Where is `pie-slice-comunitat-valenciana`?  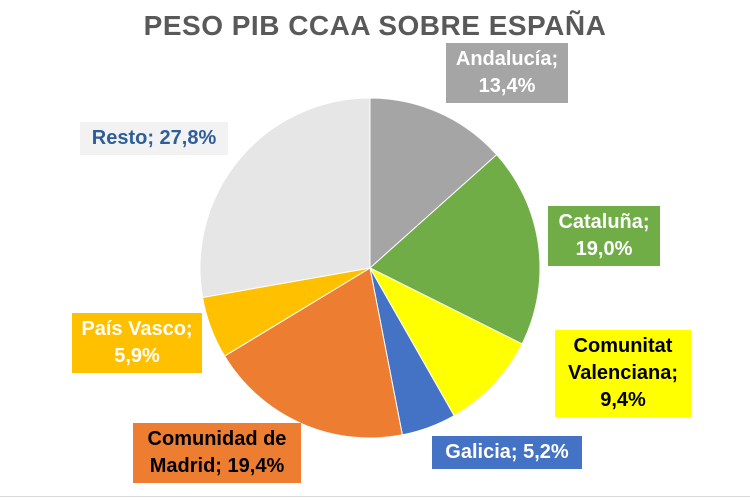 pie-slice-comunitat-valenciana is located at coordinates (445, 341).